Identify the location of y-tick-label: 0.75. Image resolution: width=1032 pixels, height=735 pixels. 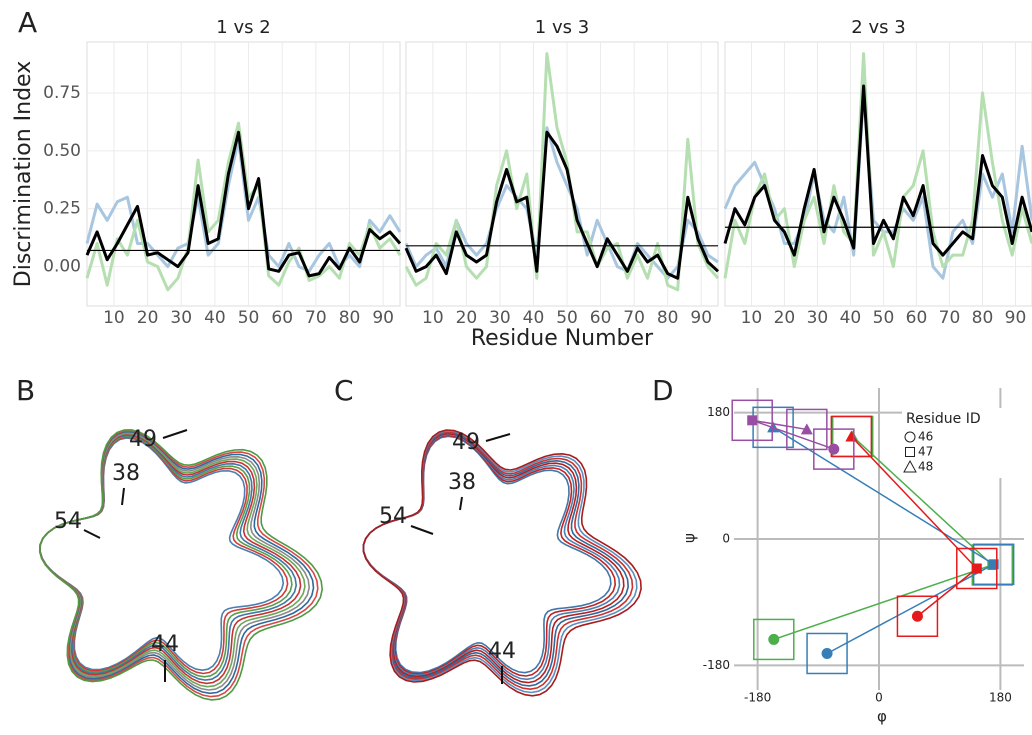
(62, 93).